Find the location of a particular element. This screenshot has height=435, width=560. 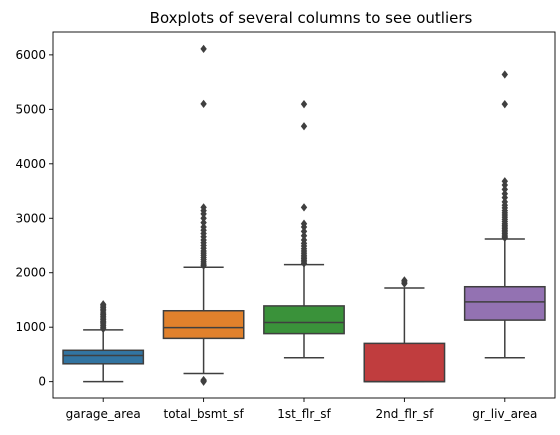

y-tick-label: 3000 is located at coordinates (30, 218).